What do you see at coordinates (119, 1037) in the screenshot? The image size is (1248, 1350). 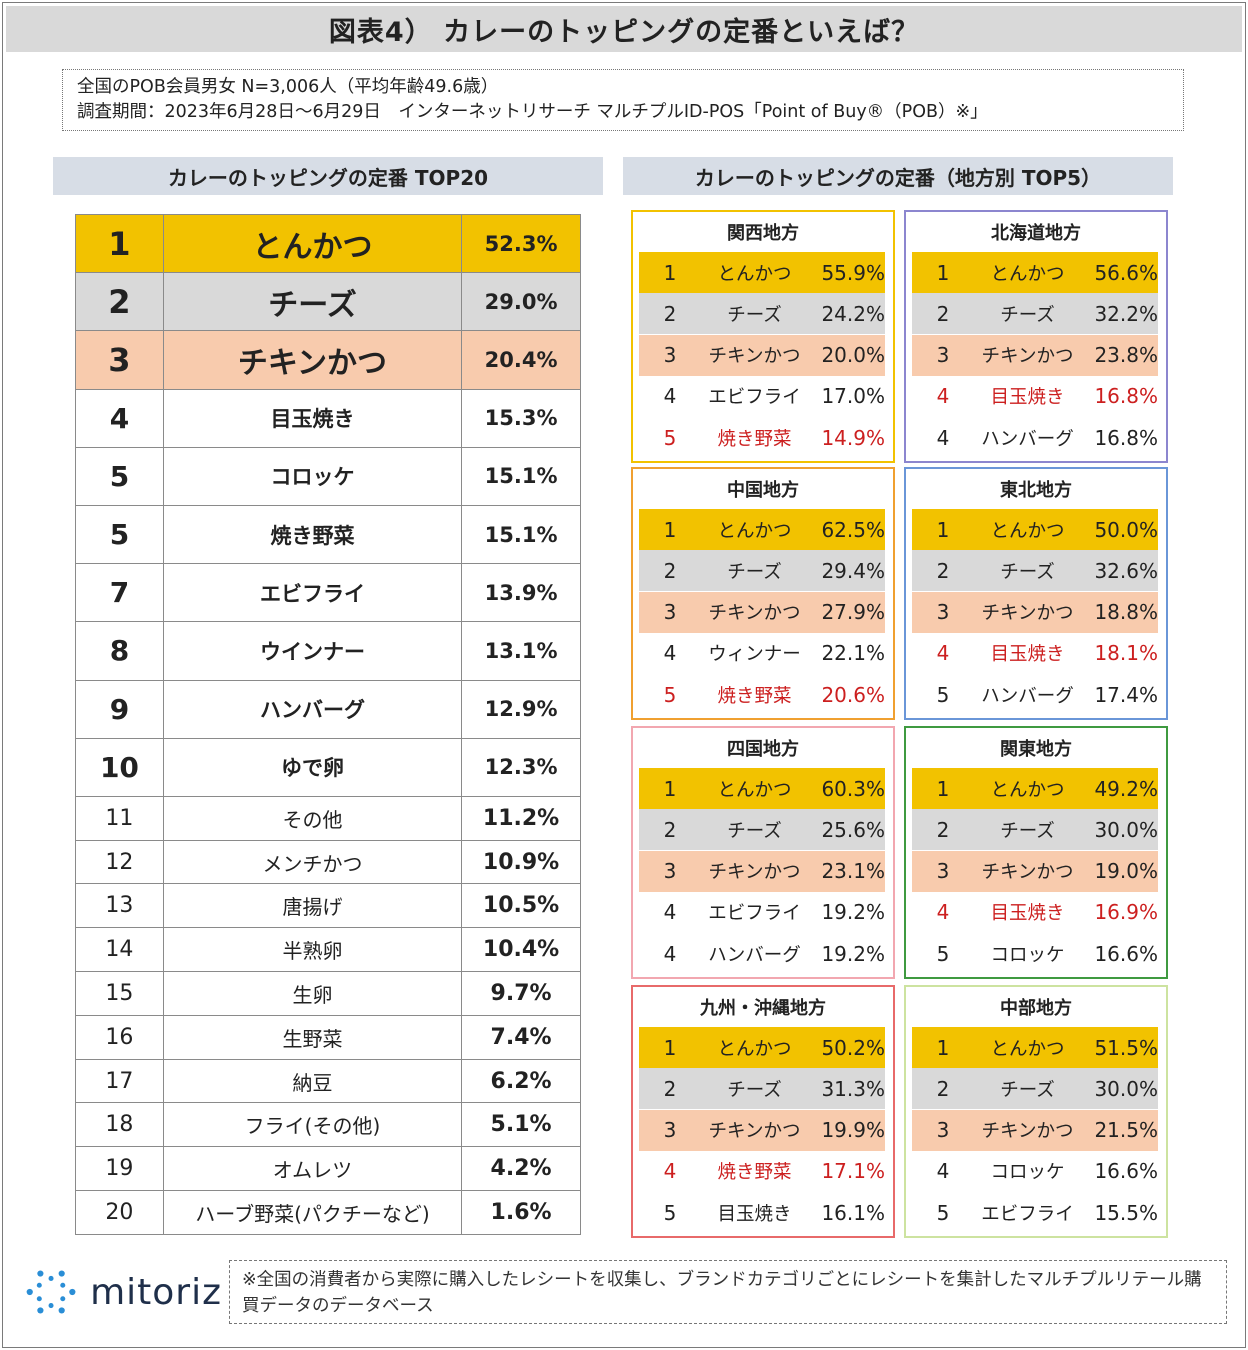 I see `rank-cell: 16` at bounding box center [119, 1037].